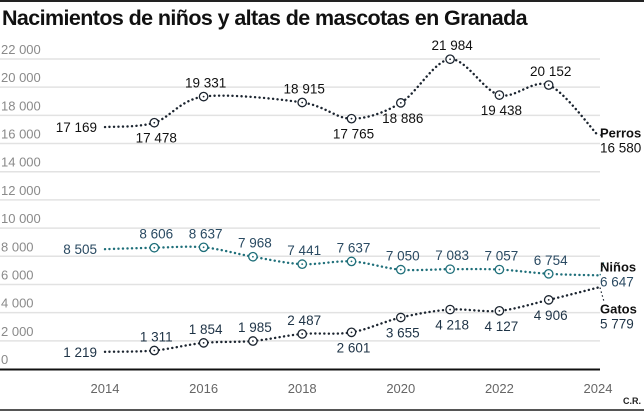 The image size is (644, 413). Describe the element at coordinates (354, 347) in the screenshot. I see `gatos-data-label: 2 601` at that location.